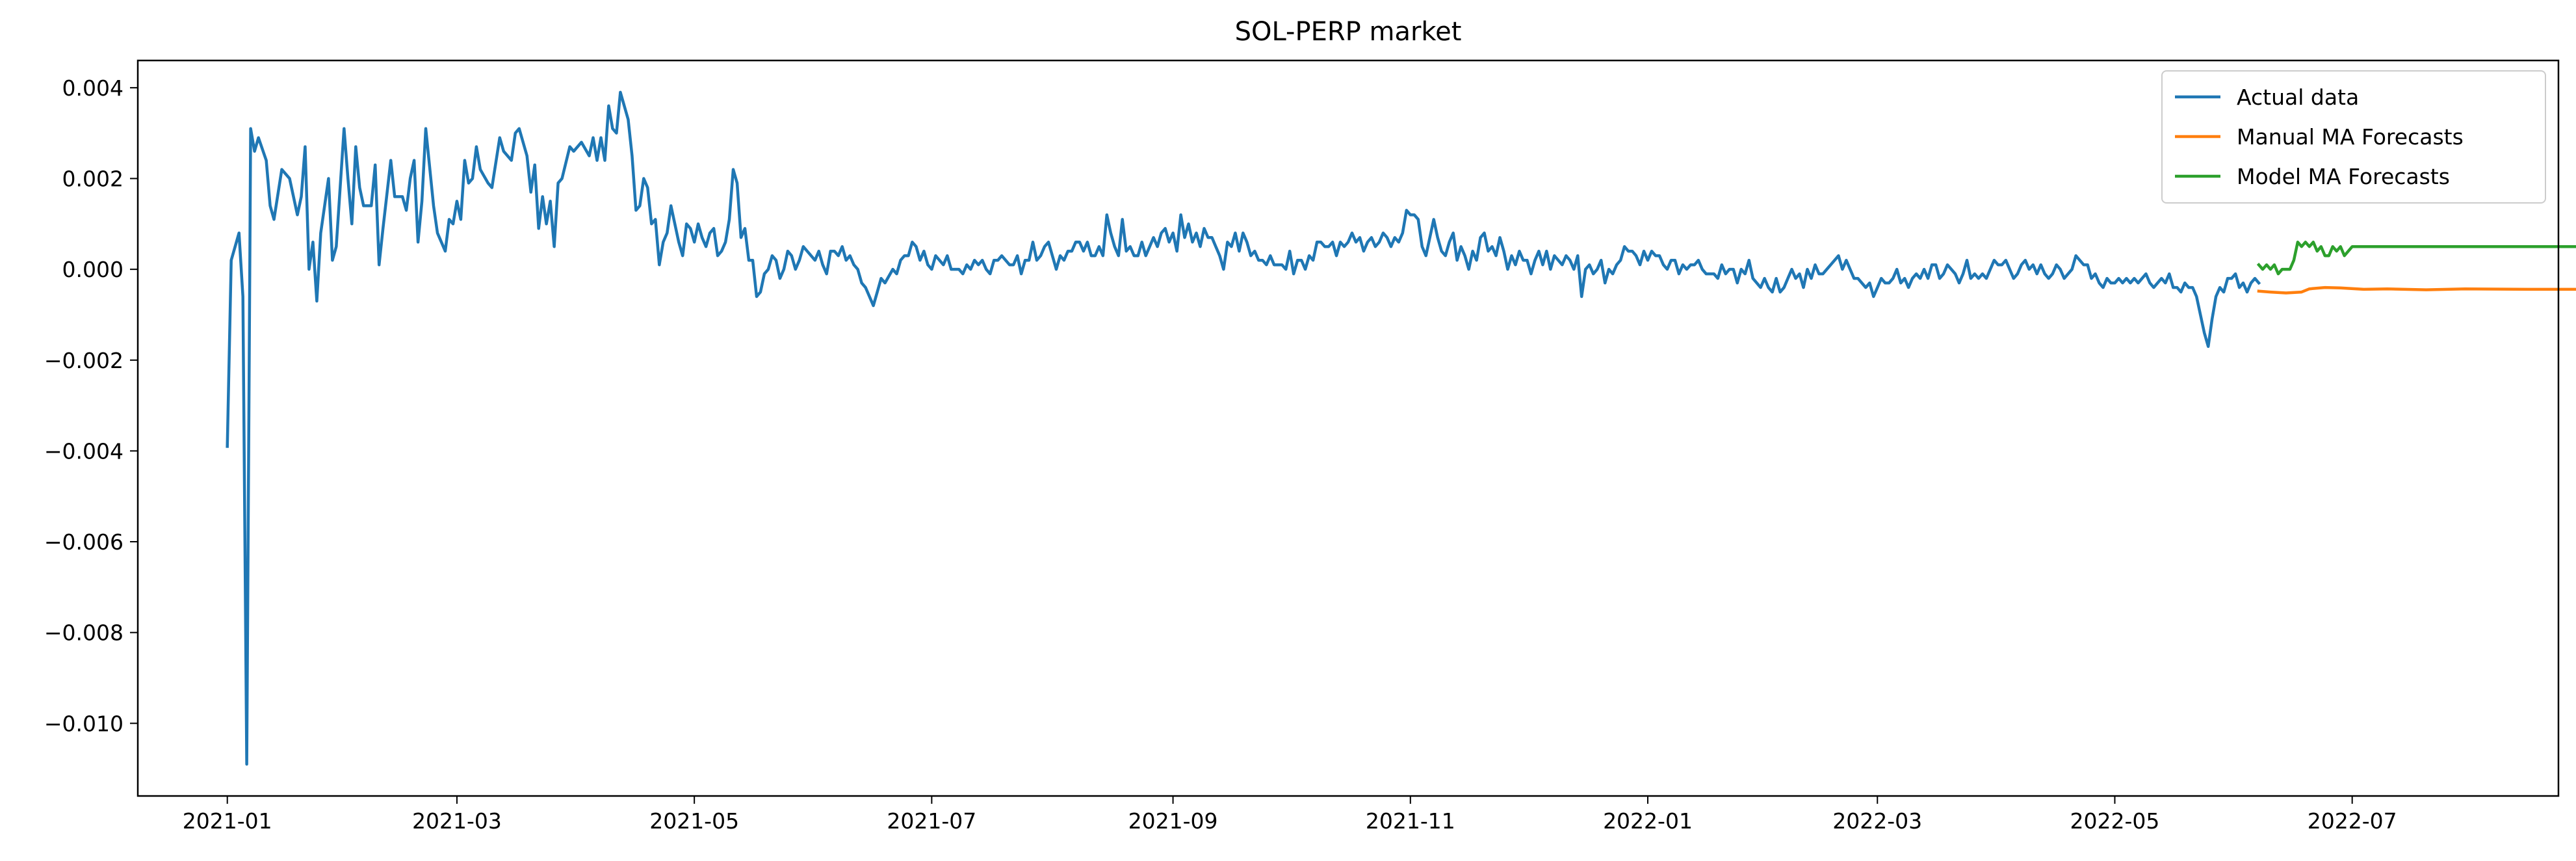 This screenshot has width=2576, height=861. What do you see at coordinates (93, 270) in the screenshot?
I see `y-tick-label: 0.000` at bounding box center [93, 270].